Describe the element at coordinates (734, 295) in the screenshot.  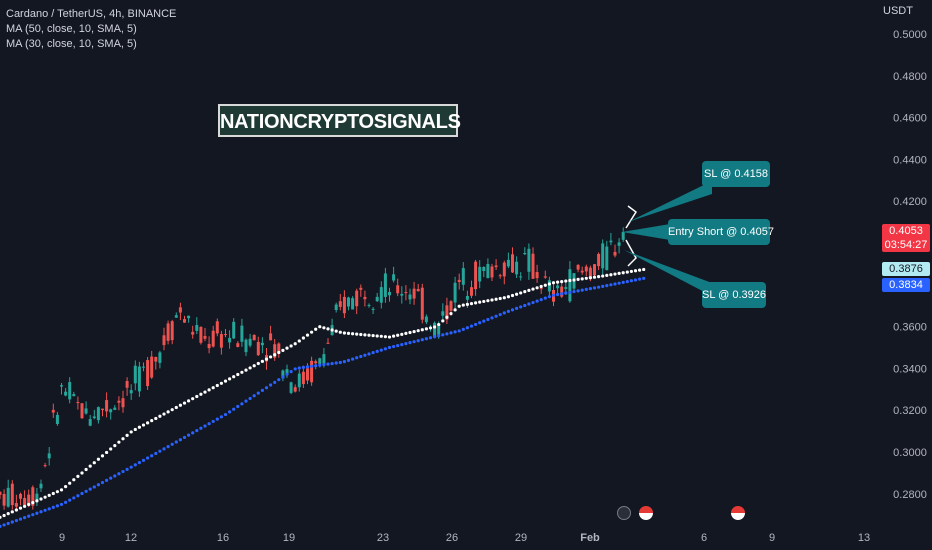
I see `callout-sl-lower: SL @ 0.3926` at that location.